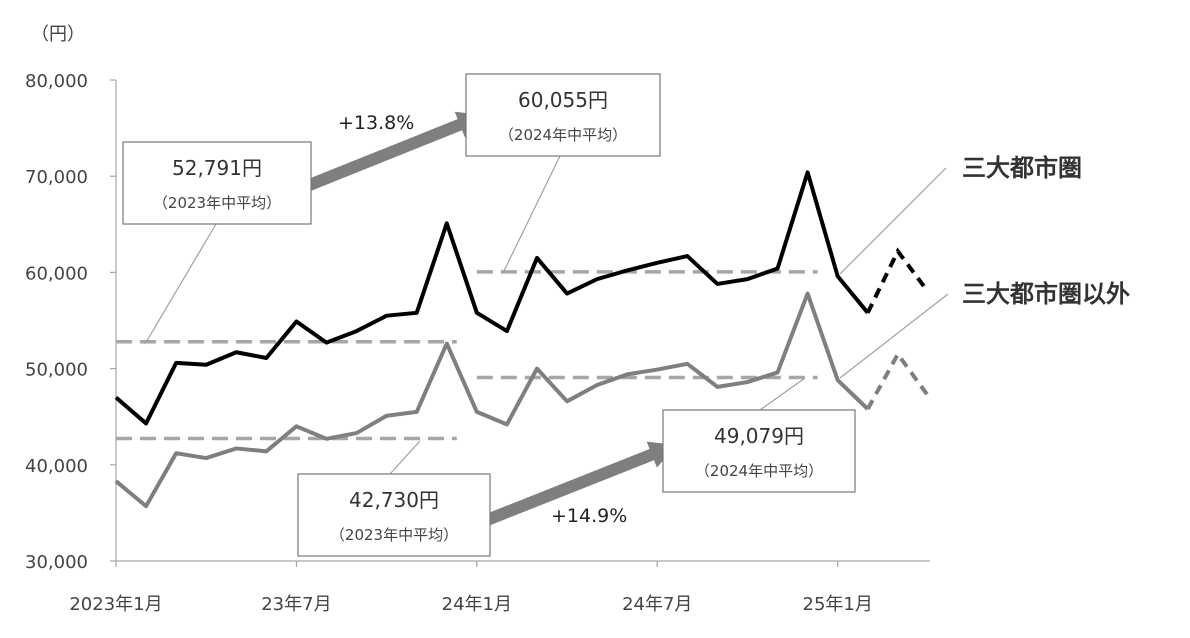  Describe the element at coordinates (1046, 294) in the screenshot. I see `series-label: 三大都市圏以外` at that location.